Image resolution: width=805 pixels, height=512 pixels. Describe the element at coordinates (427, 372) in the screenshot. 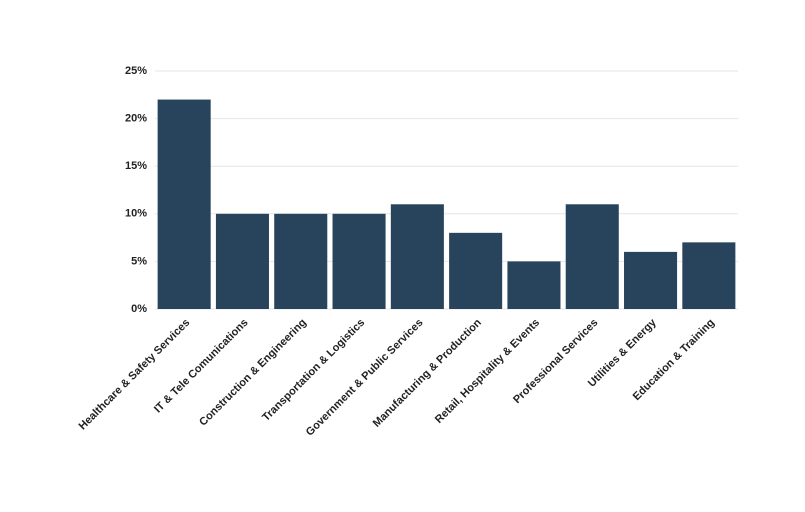

I see `x-tick-label: Manufacturing & Production` at that location.